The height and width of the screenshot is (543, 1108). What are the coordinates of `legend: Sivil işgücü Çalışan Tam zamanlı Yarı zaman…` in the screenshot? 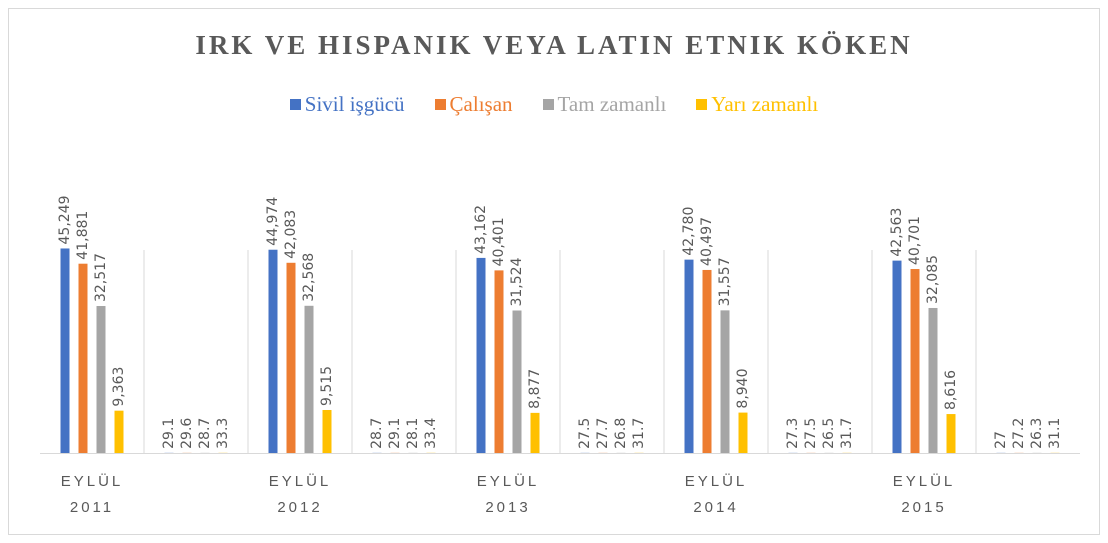 It's located at (554, 104).